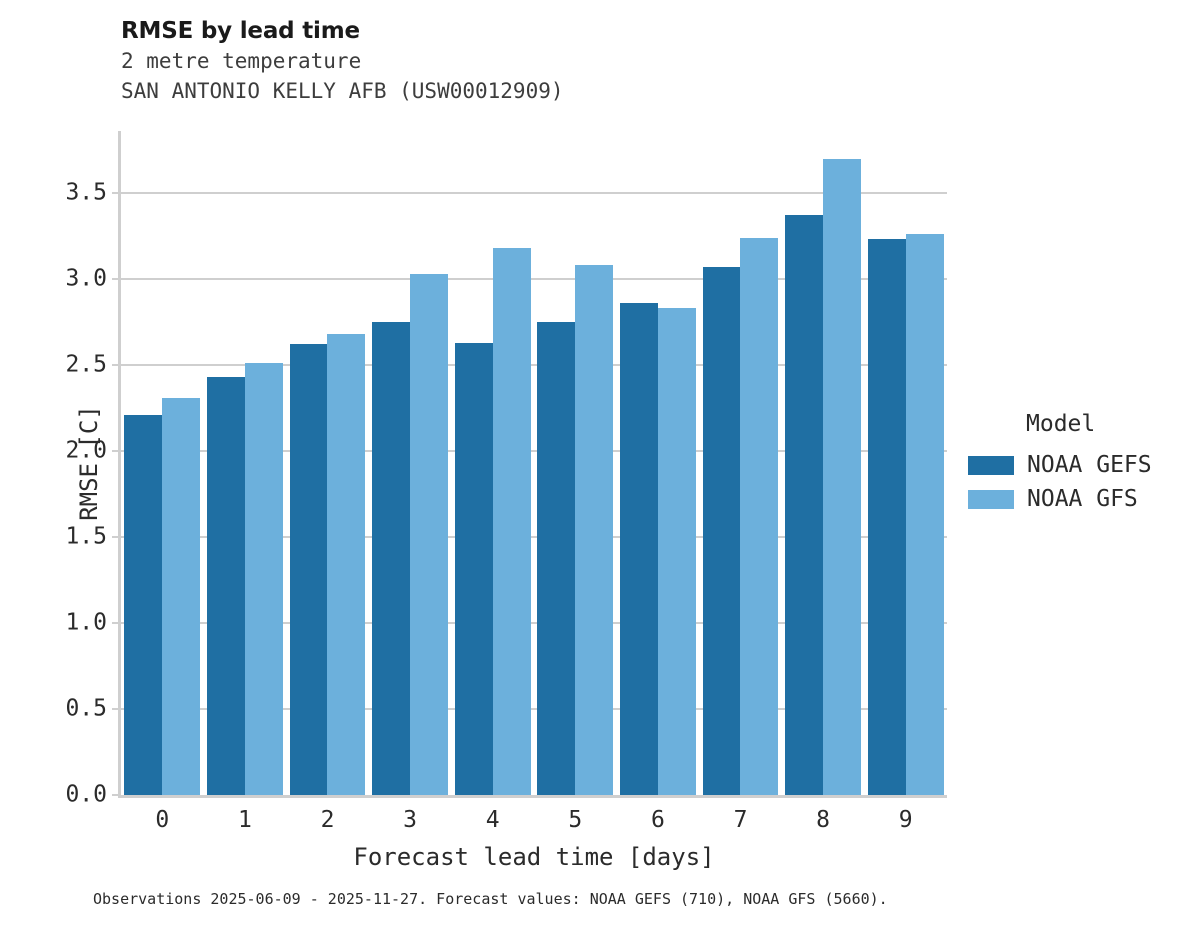  What do you see at coordinates (1089, 464) in the screenshot?
I see `legend-label: NOAA GEFS` at bounding box center [1089, 464].